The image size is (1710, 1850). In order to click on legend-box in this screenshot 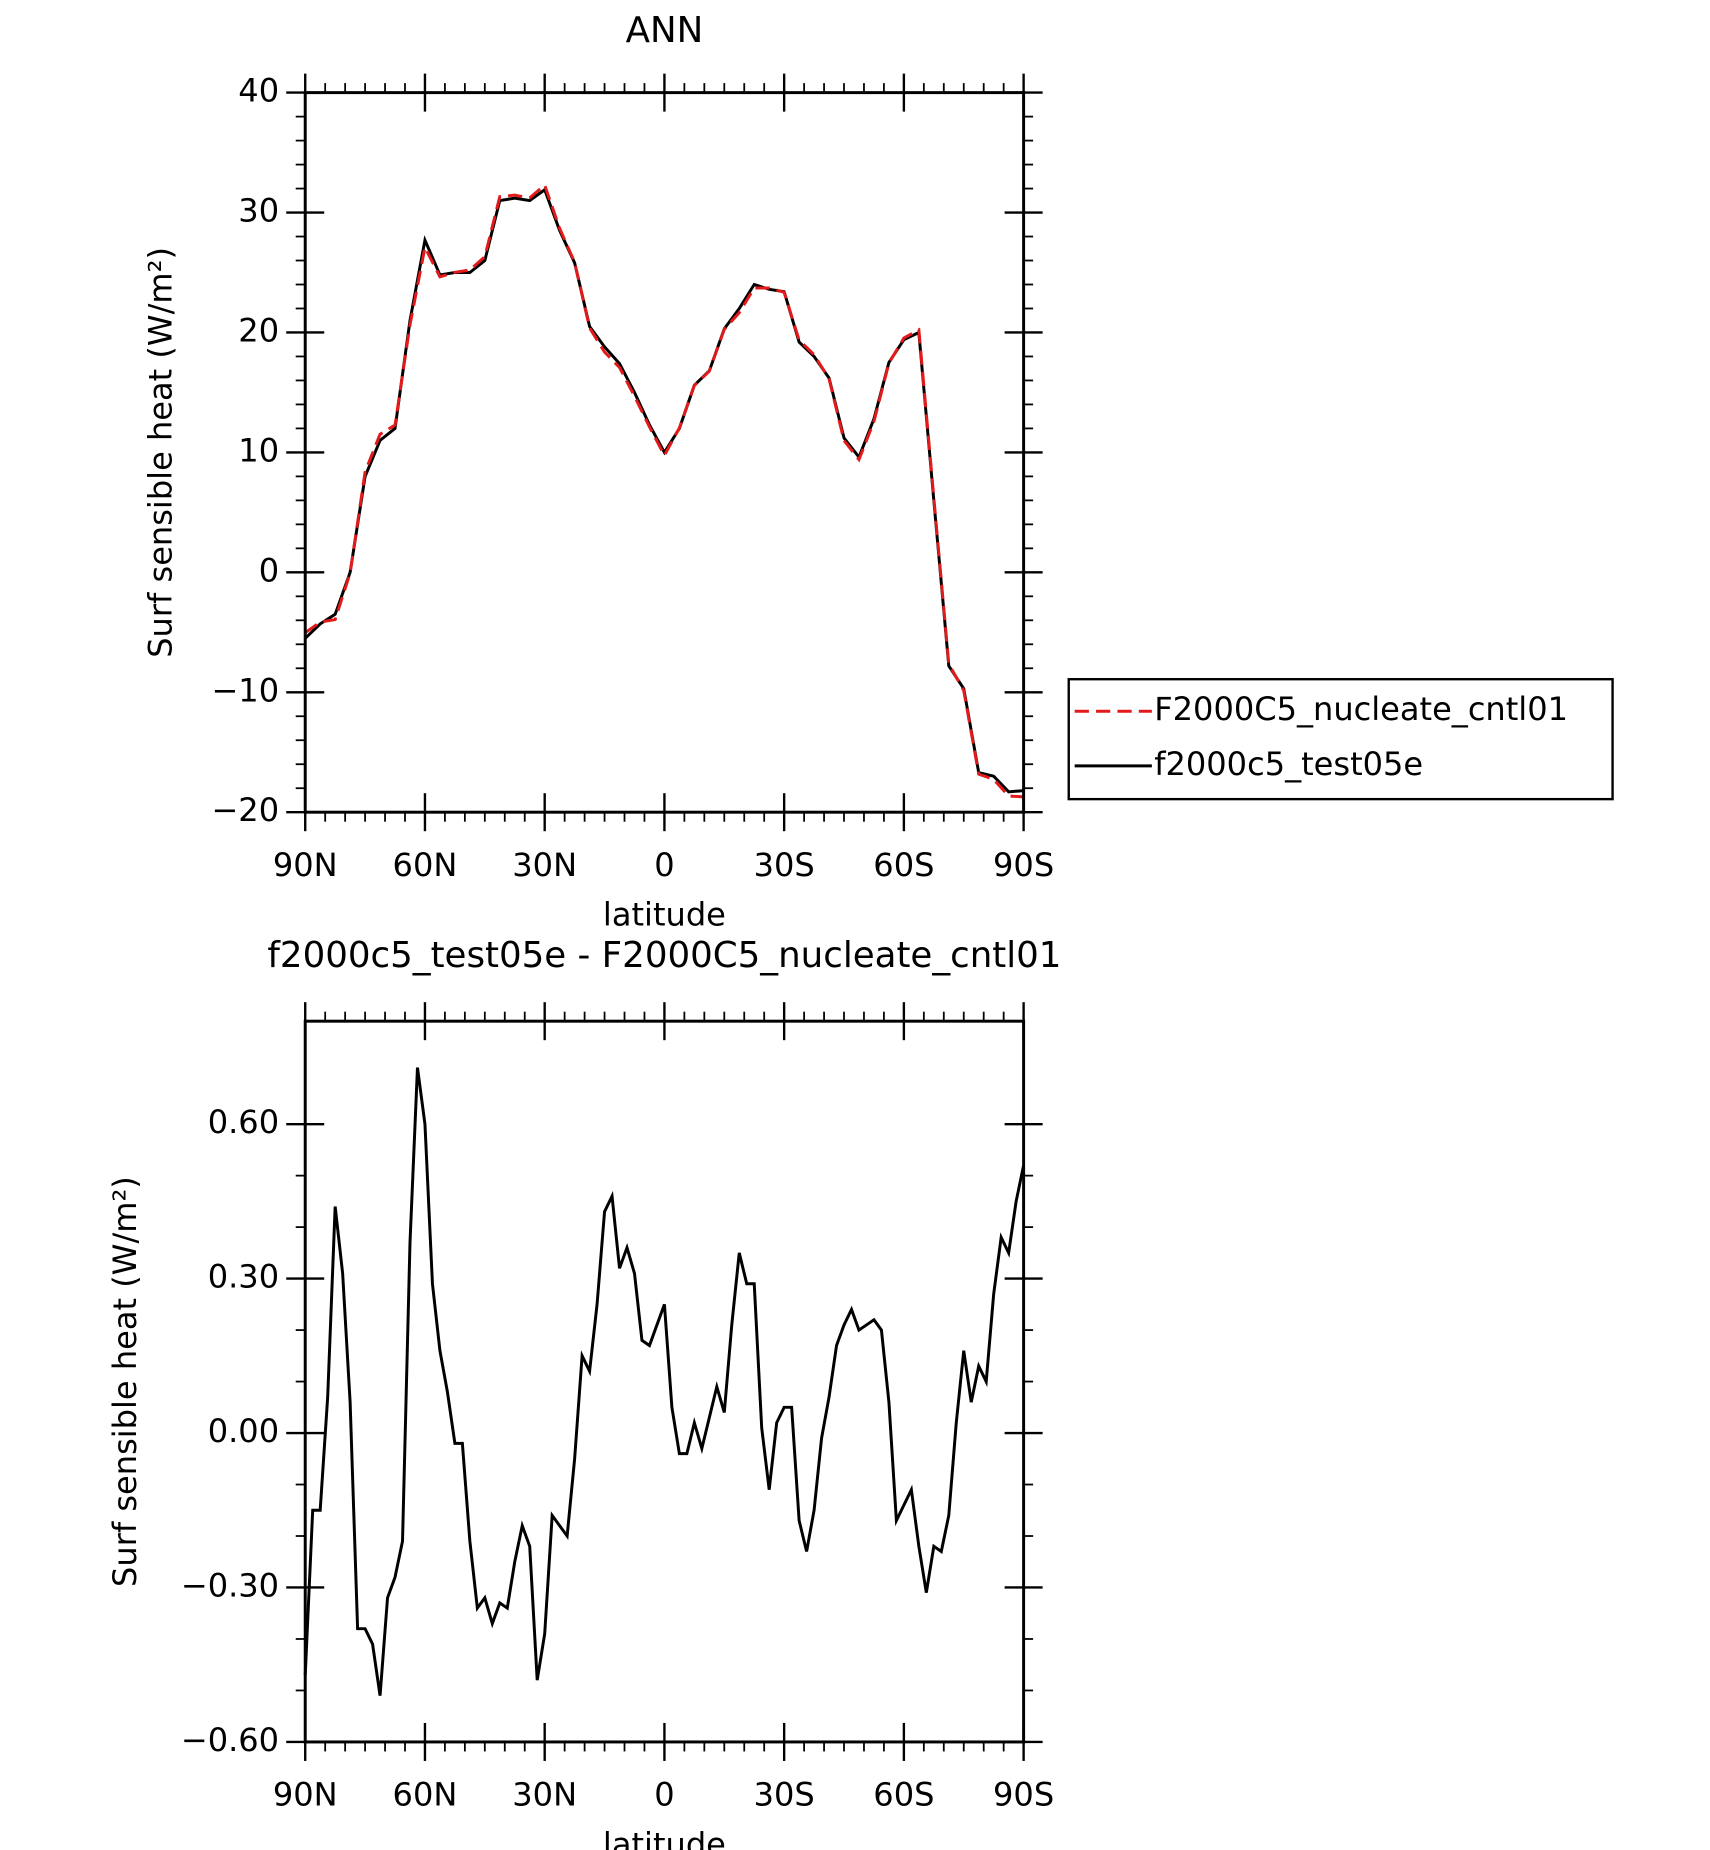, I will do `click(1340, 739)`.